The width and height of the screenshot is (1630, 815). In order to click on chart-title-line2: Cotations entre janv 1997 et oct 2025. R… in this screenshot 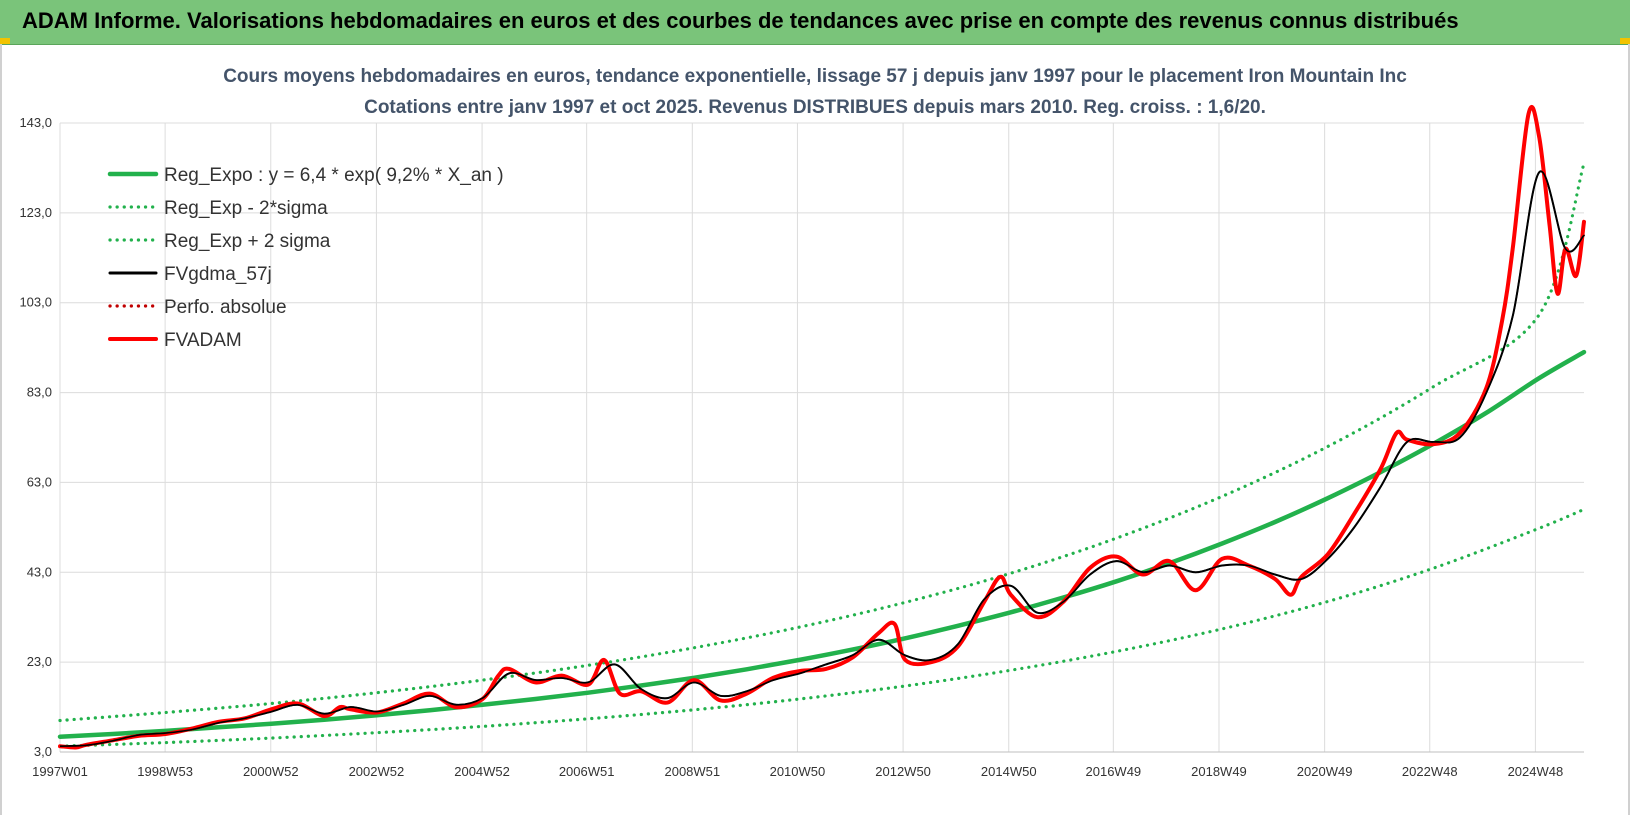, I will do `click(815, 107)`.